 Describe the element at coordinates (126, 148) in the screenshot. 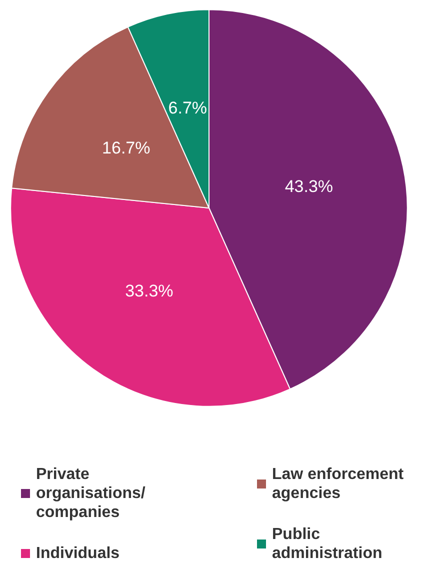

I see `data-label: 16.7%` at that location.